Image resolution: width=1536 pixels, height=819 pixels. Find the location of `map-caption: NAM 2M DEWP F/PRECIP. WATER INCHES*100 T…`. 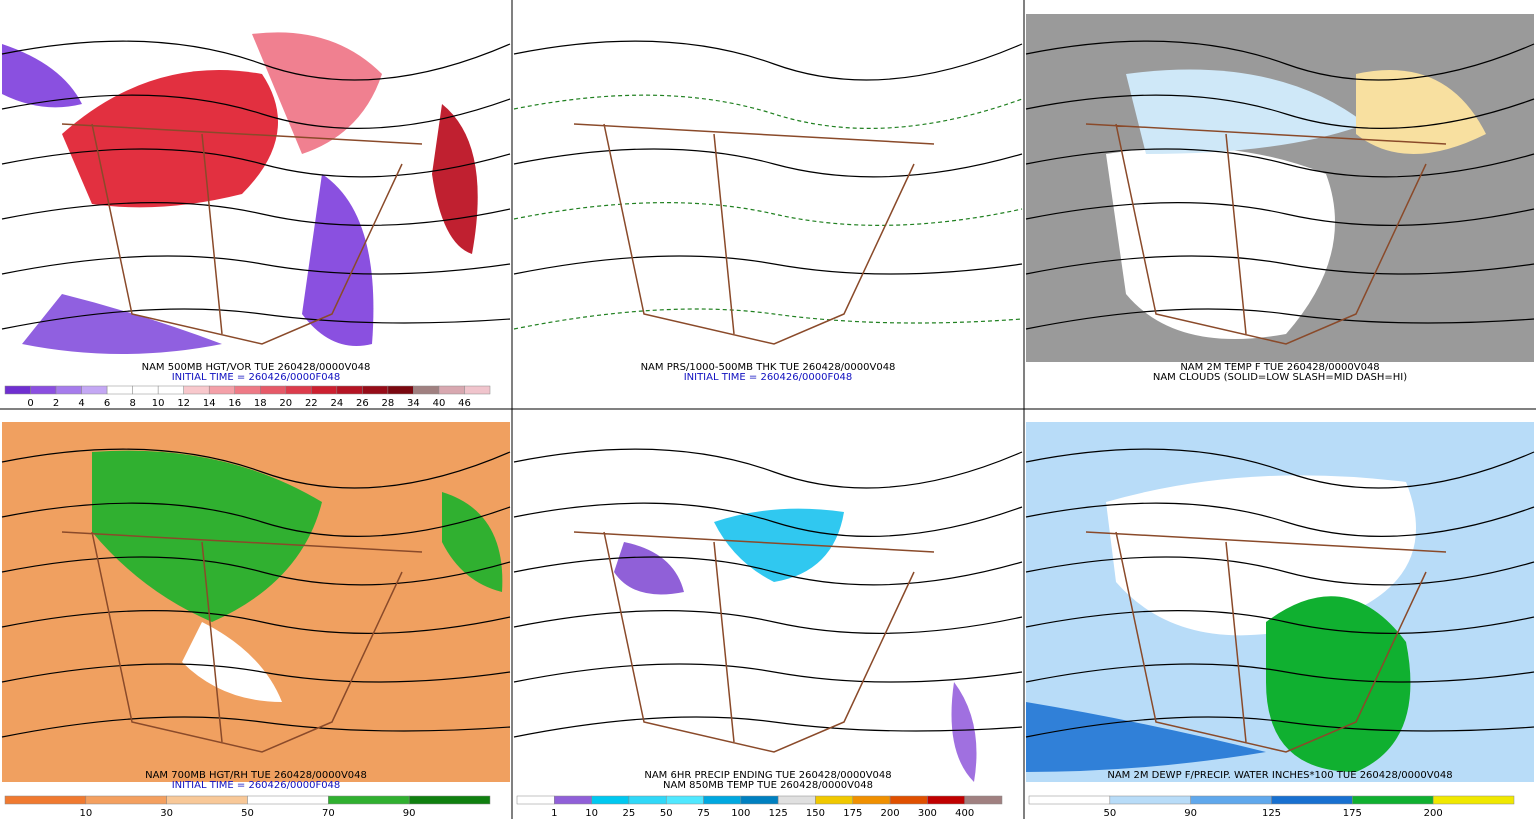

map-caption: NAM 2M DEWP F/PRECIP. WATER INCHES*100 T… is located at coordinates (1279, 775).